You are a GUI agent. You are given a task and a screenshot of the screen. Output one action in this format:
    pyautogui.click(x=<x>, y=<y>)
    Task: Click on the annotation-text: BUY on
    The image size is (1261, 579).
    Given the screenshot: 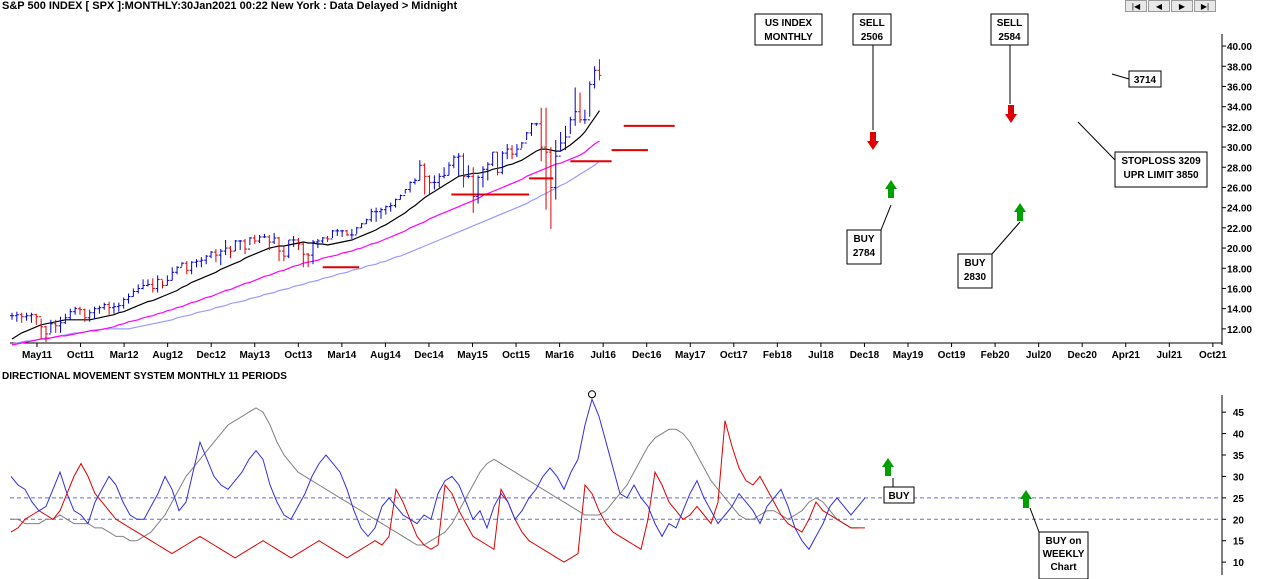 What is the action you would take?
    pyautogui.click(x=1064, y=541)
    